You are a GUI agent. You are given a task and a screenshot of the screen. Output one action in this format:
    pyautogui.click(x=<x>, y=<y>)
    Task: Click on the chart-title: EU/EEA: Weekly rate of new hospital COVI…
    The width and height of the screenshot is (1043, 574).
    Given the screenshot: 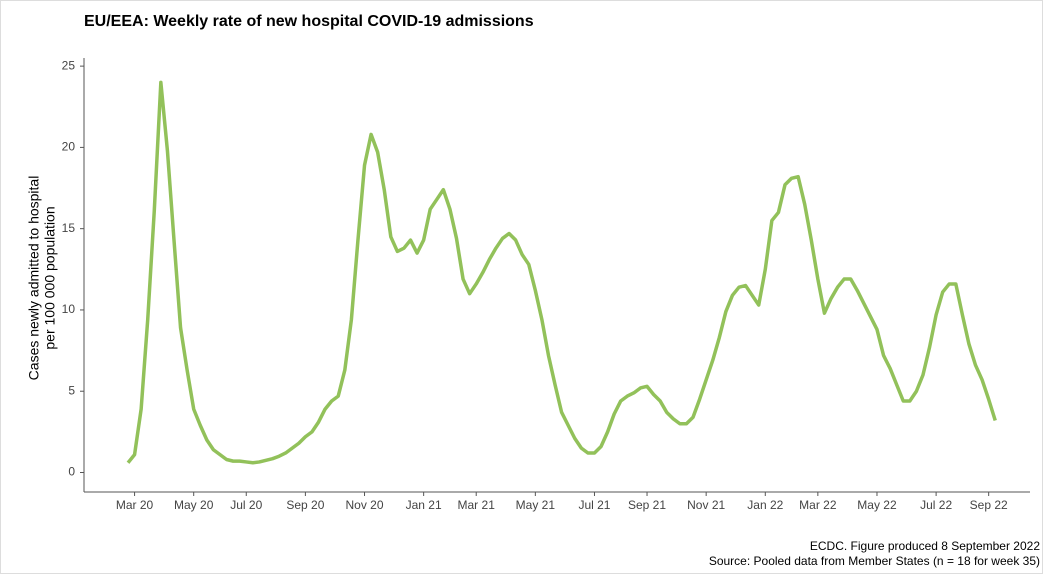 What is the action you would take?
    pyautogui.click(x=309, y=21)
    